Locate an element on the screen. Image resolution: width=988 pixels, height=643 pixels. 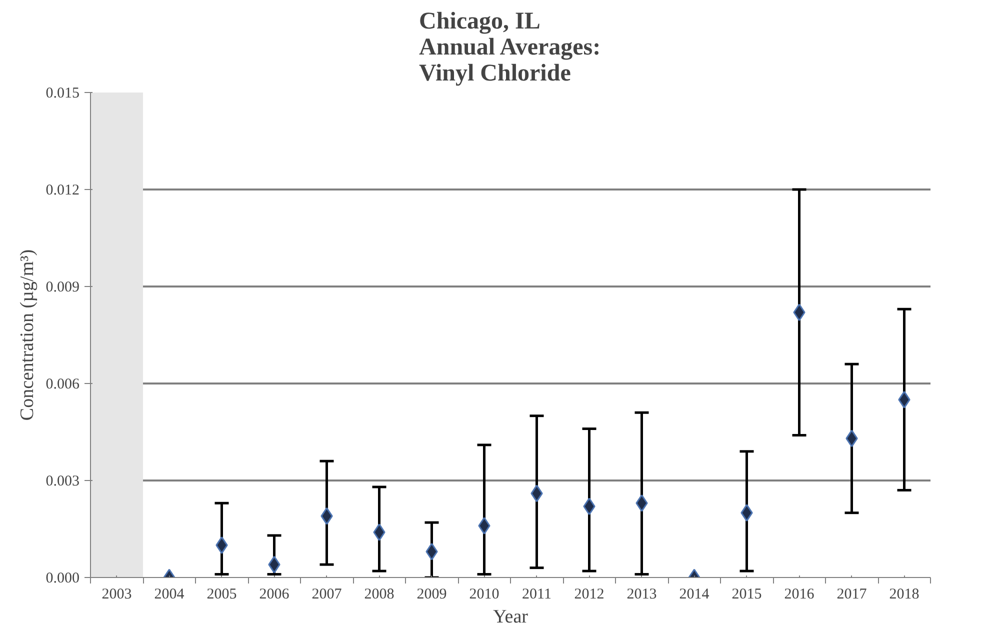
x-tick-label: 2005 is located at coordinates (221, 594).